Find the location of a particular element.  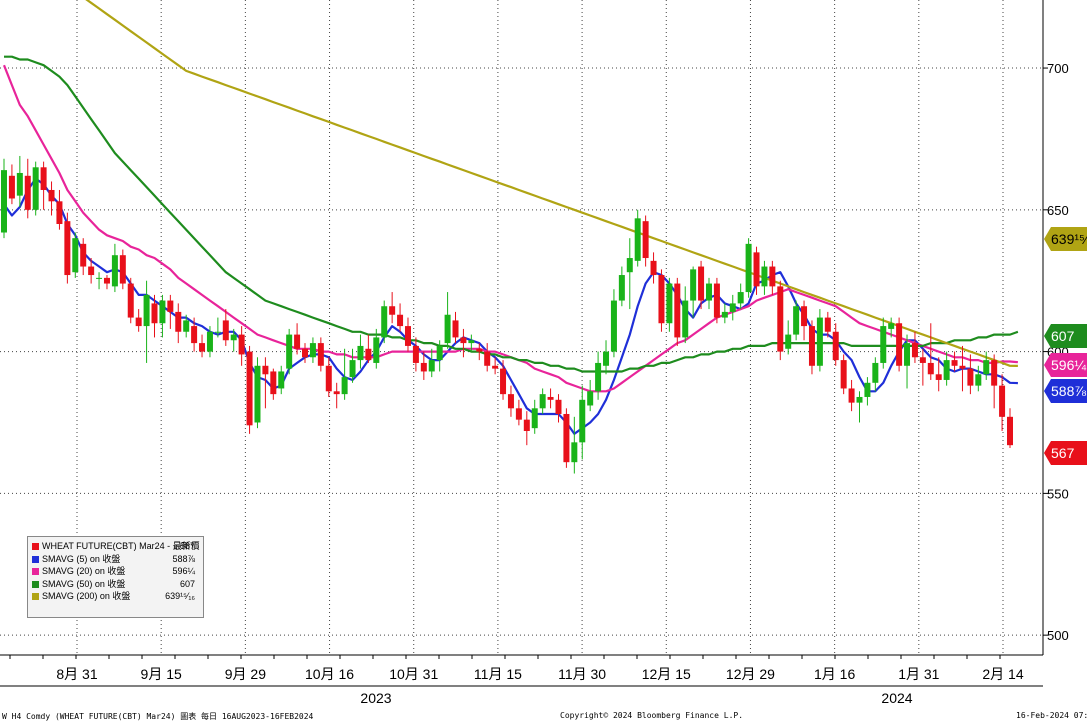

last-value-tag-label: 588⅞ is located at coordinates (1068, 391).